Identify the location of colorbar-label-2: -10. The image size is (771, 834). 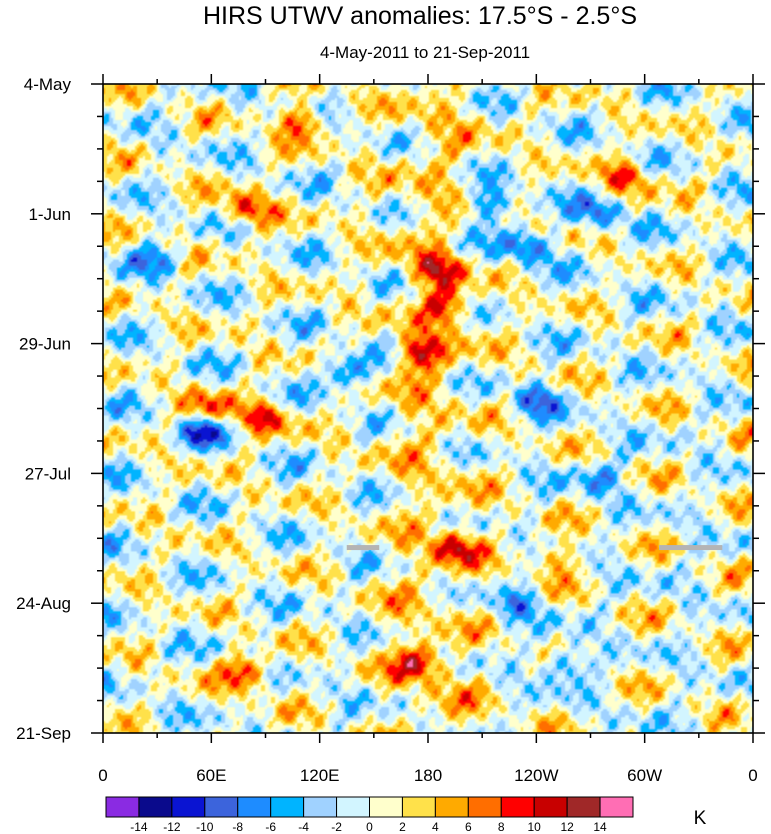
(205, 827).